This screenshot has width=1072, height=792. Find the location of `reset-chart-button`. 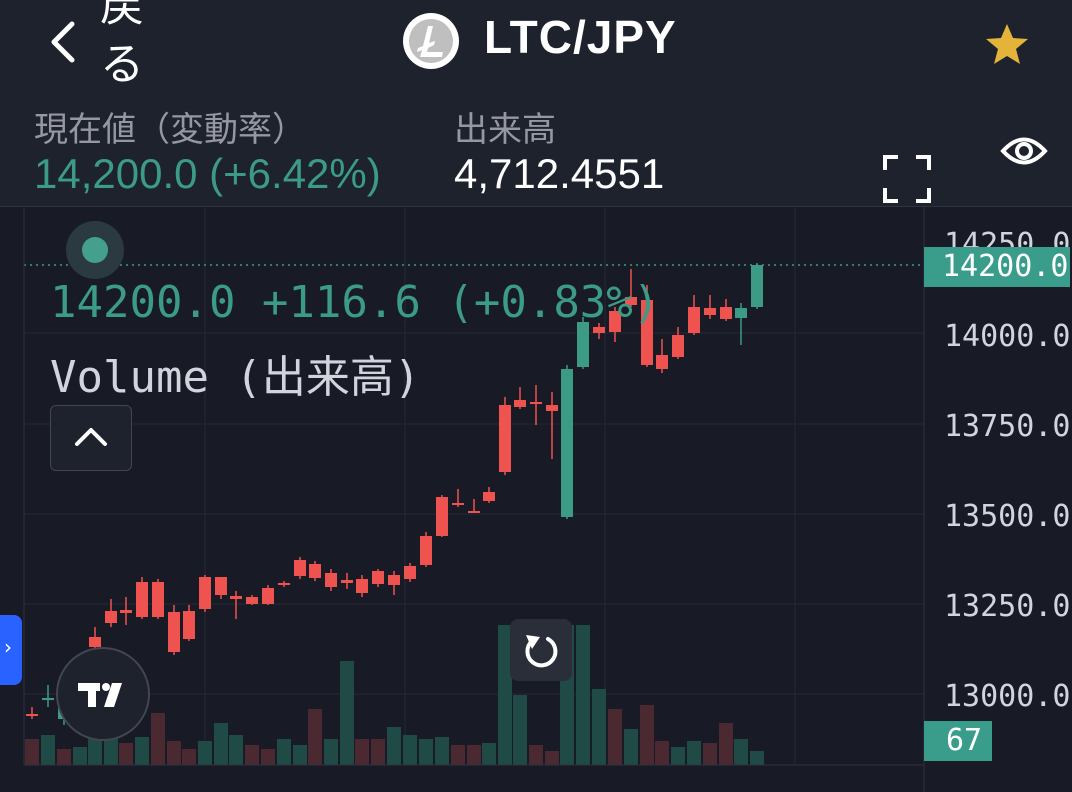

reset-chart-button is located at coordinates (541, 650).